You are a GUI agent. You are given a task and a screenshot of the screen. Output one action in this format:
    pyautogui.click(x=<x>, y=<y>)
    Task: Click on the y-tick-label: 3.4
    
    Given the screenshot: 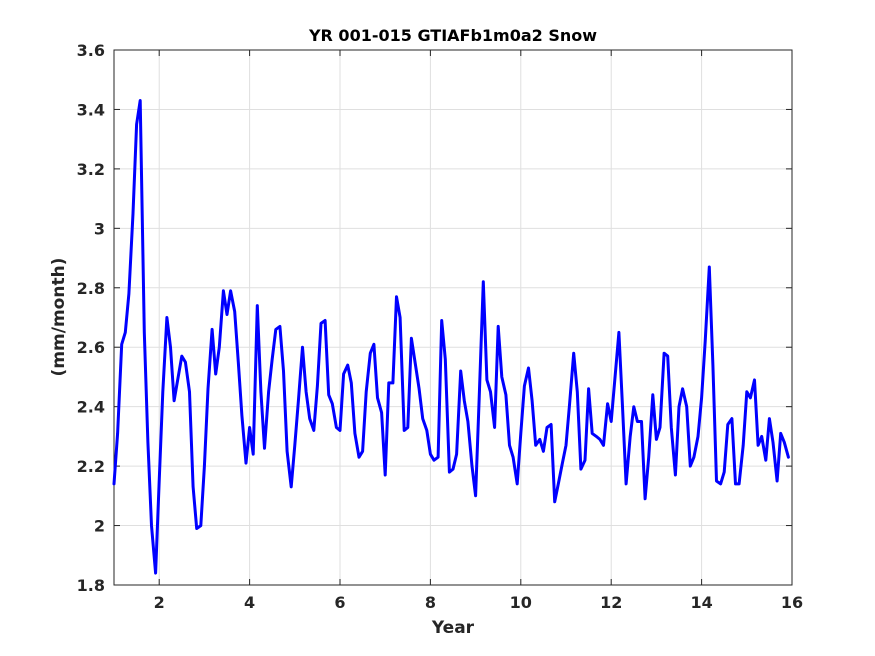 What is the action you would take?
    pyautogui.click(x=91, y=109)
    